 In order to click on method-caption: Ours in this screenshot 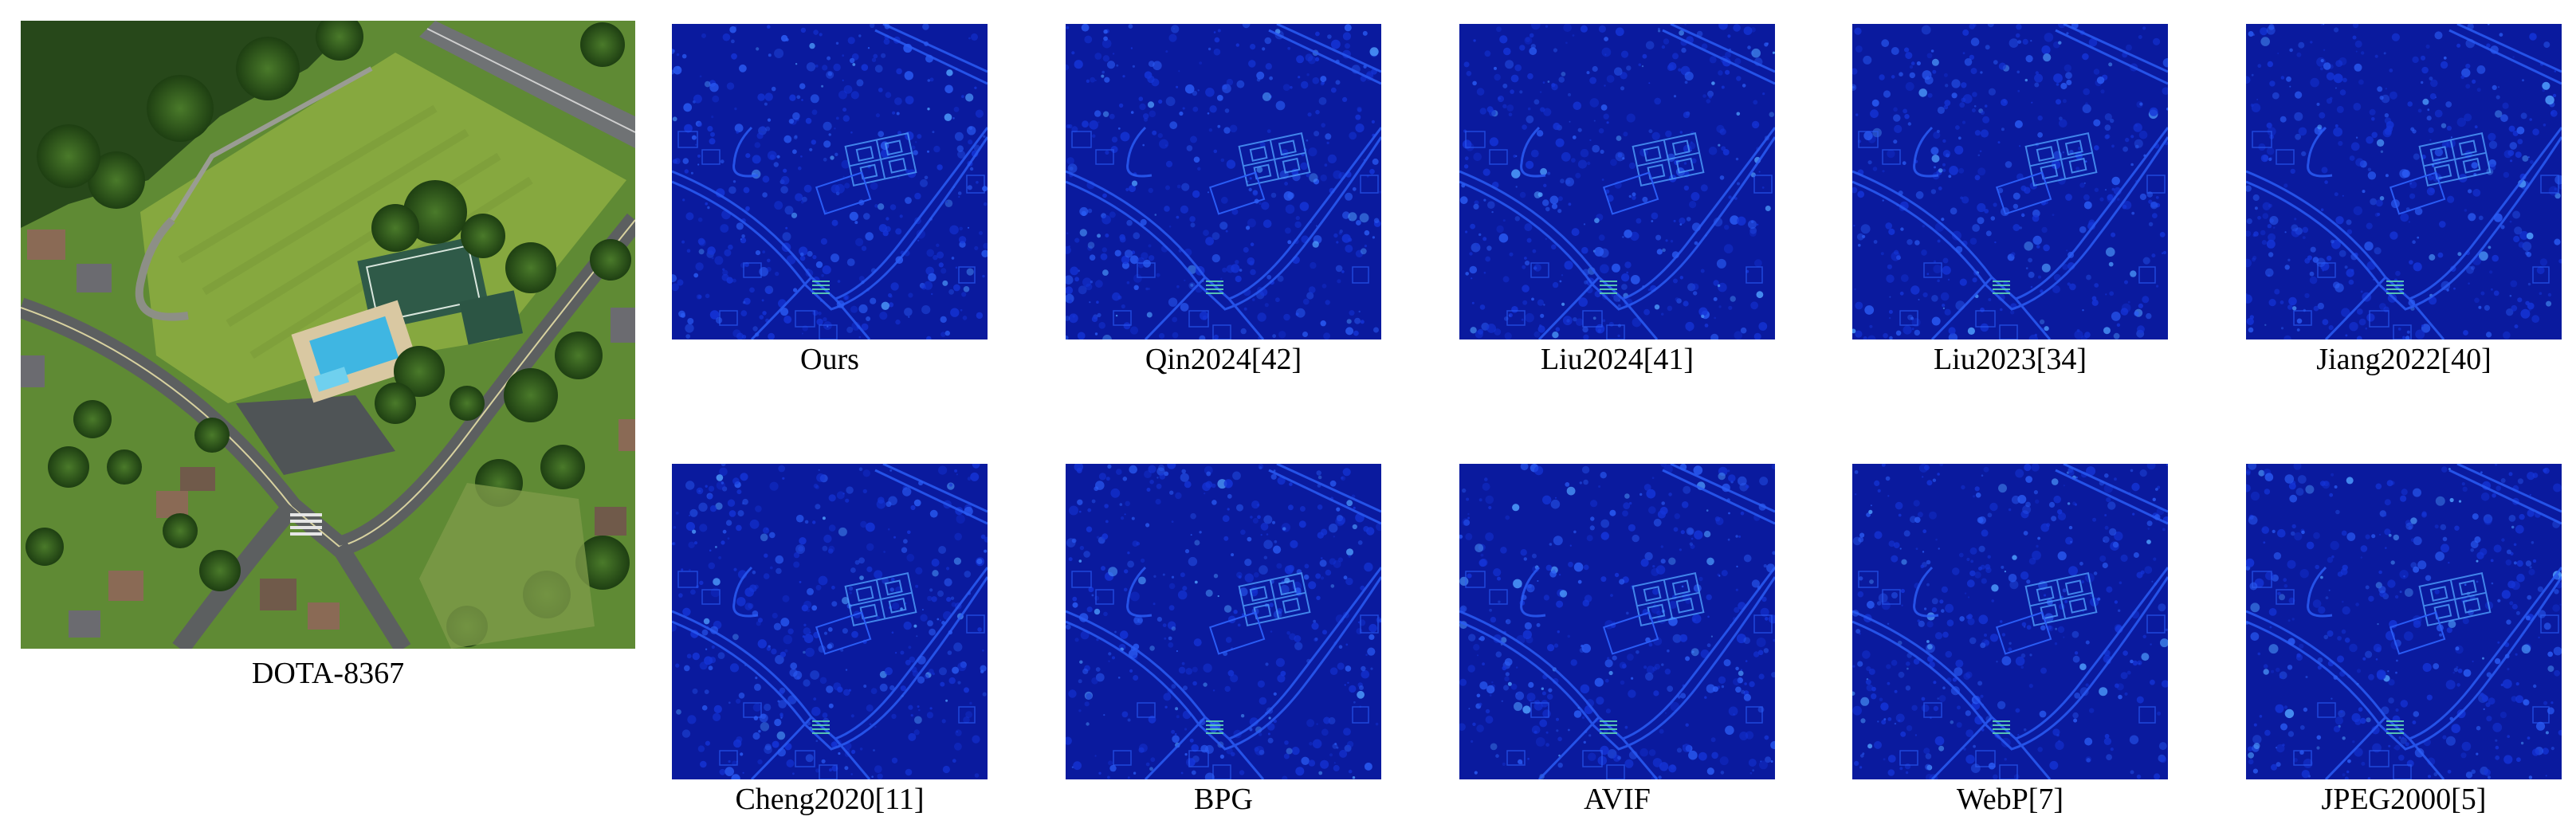, I will do `click(829, 359)`.